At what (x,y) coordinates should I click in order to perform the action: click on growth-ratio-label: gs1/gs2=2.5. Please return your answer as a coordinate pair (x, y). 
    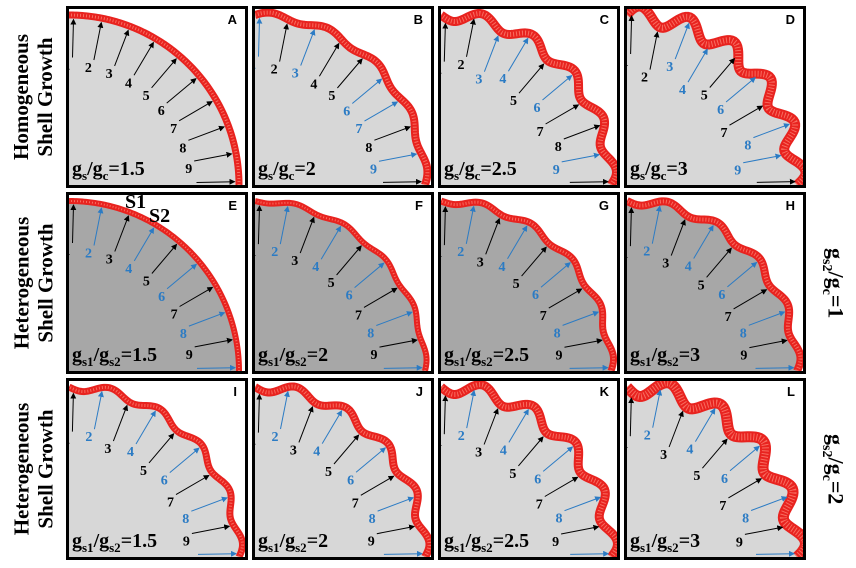
    Looking at the image, I should click on (487, 356).